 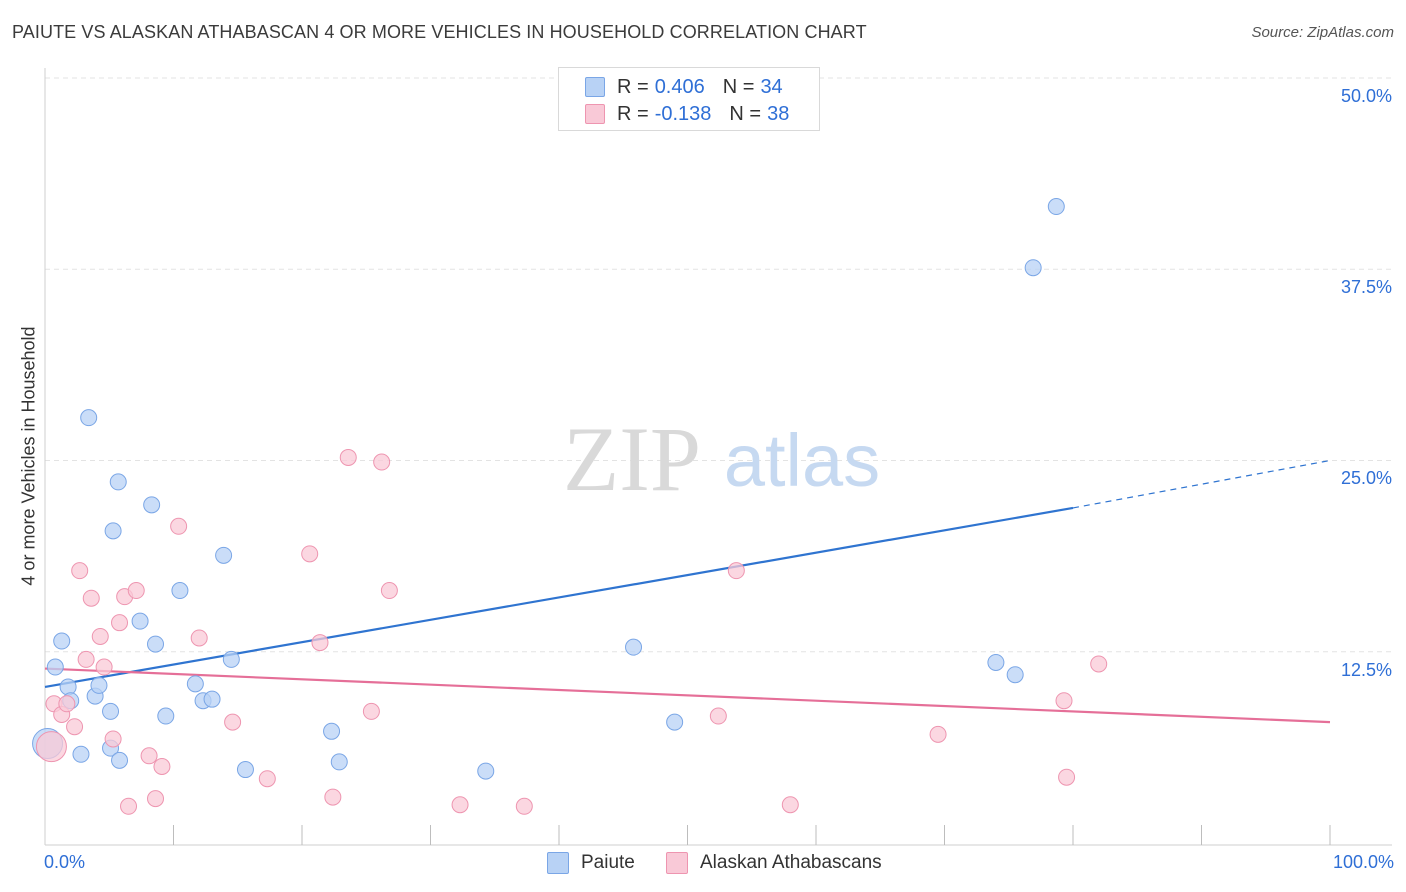 What do you see at coordinates (1363, 862) in the screenshot?
I see `x-tick-label-max: 100.0%` at bounding box center [1363, 862].